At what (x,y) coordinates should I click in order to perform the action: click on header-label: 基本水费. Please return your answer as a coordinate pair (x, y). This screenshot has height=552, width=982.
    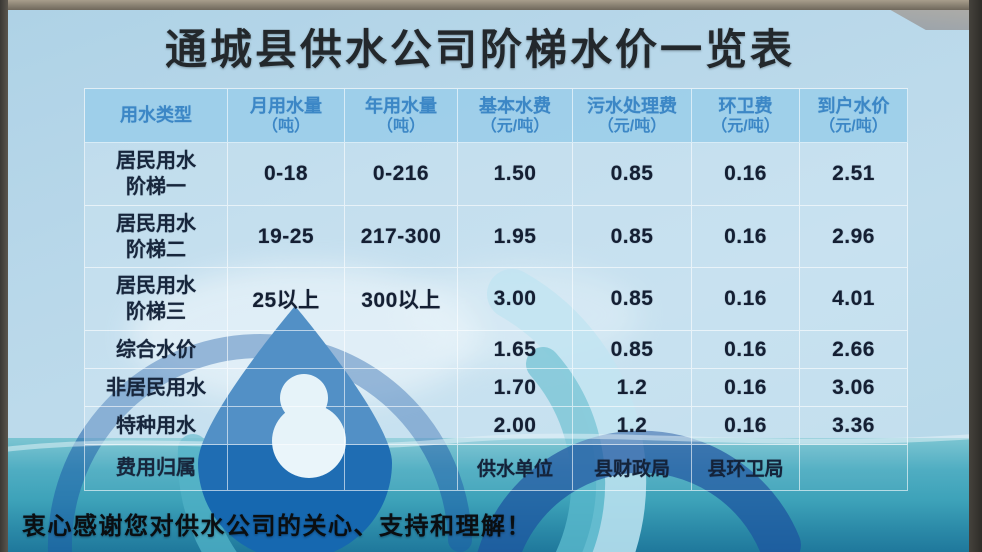
    Looking at the image, I should click on (515, 105).